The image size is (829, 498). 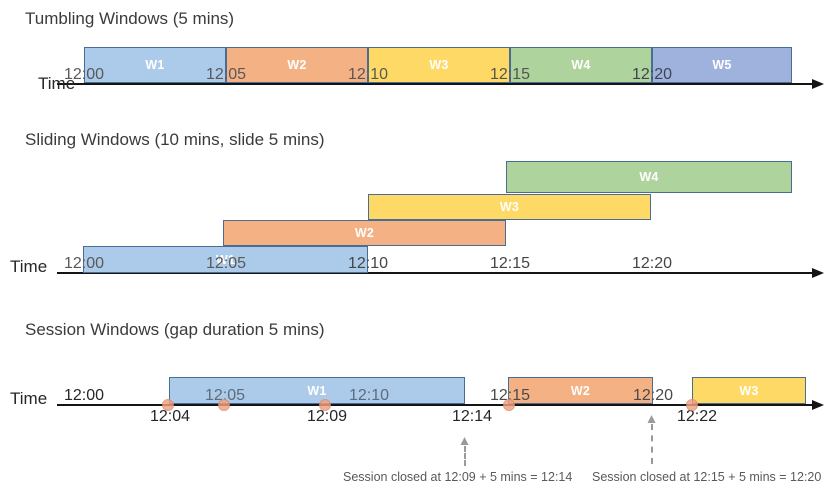 I want to click on event-time-label: 12:09, so click(x=327, y=416).